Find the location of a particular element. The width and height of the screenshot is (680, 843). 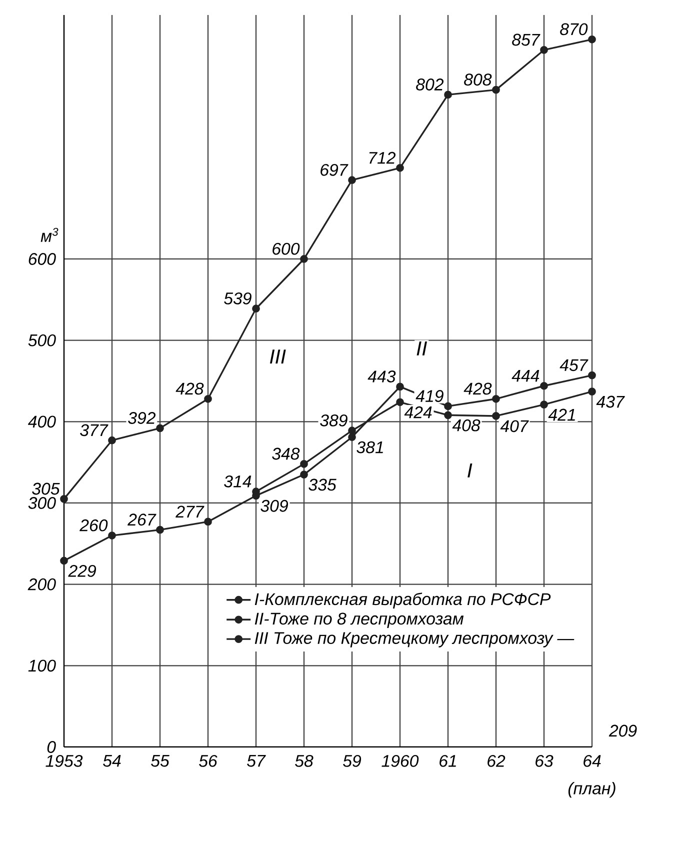

data-label: 437 is located at coordinates (610, 402).